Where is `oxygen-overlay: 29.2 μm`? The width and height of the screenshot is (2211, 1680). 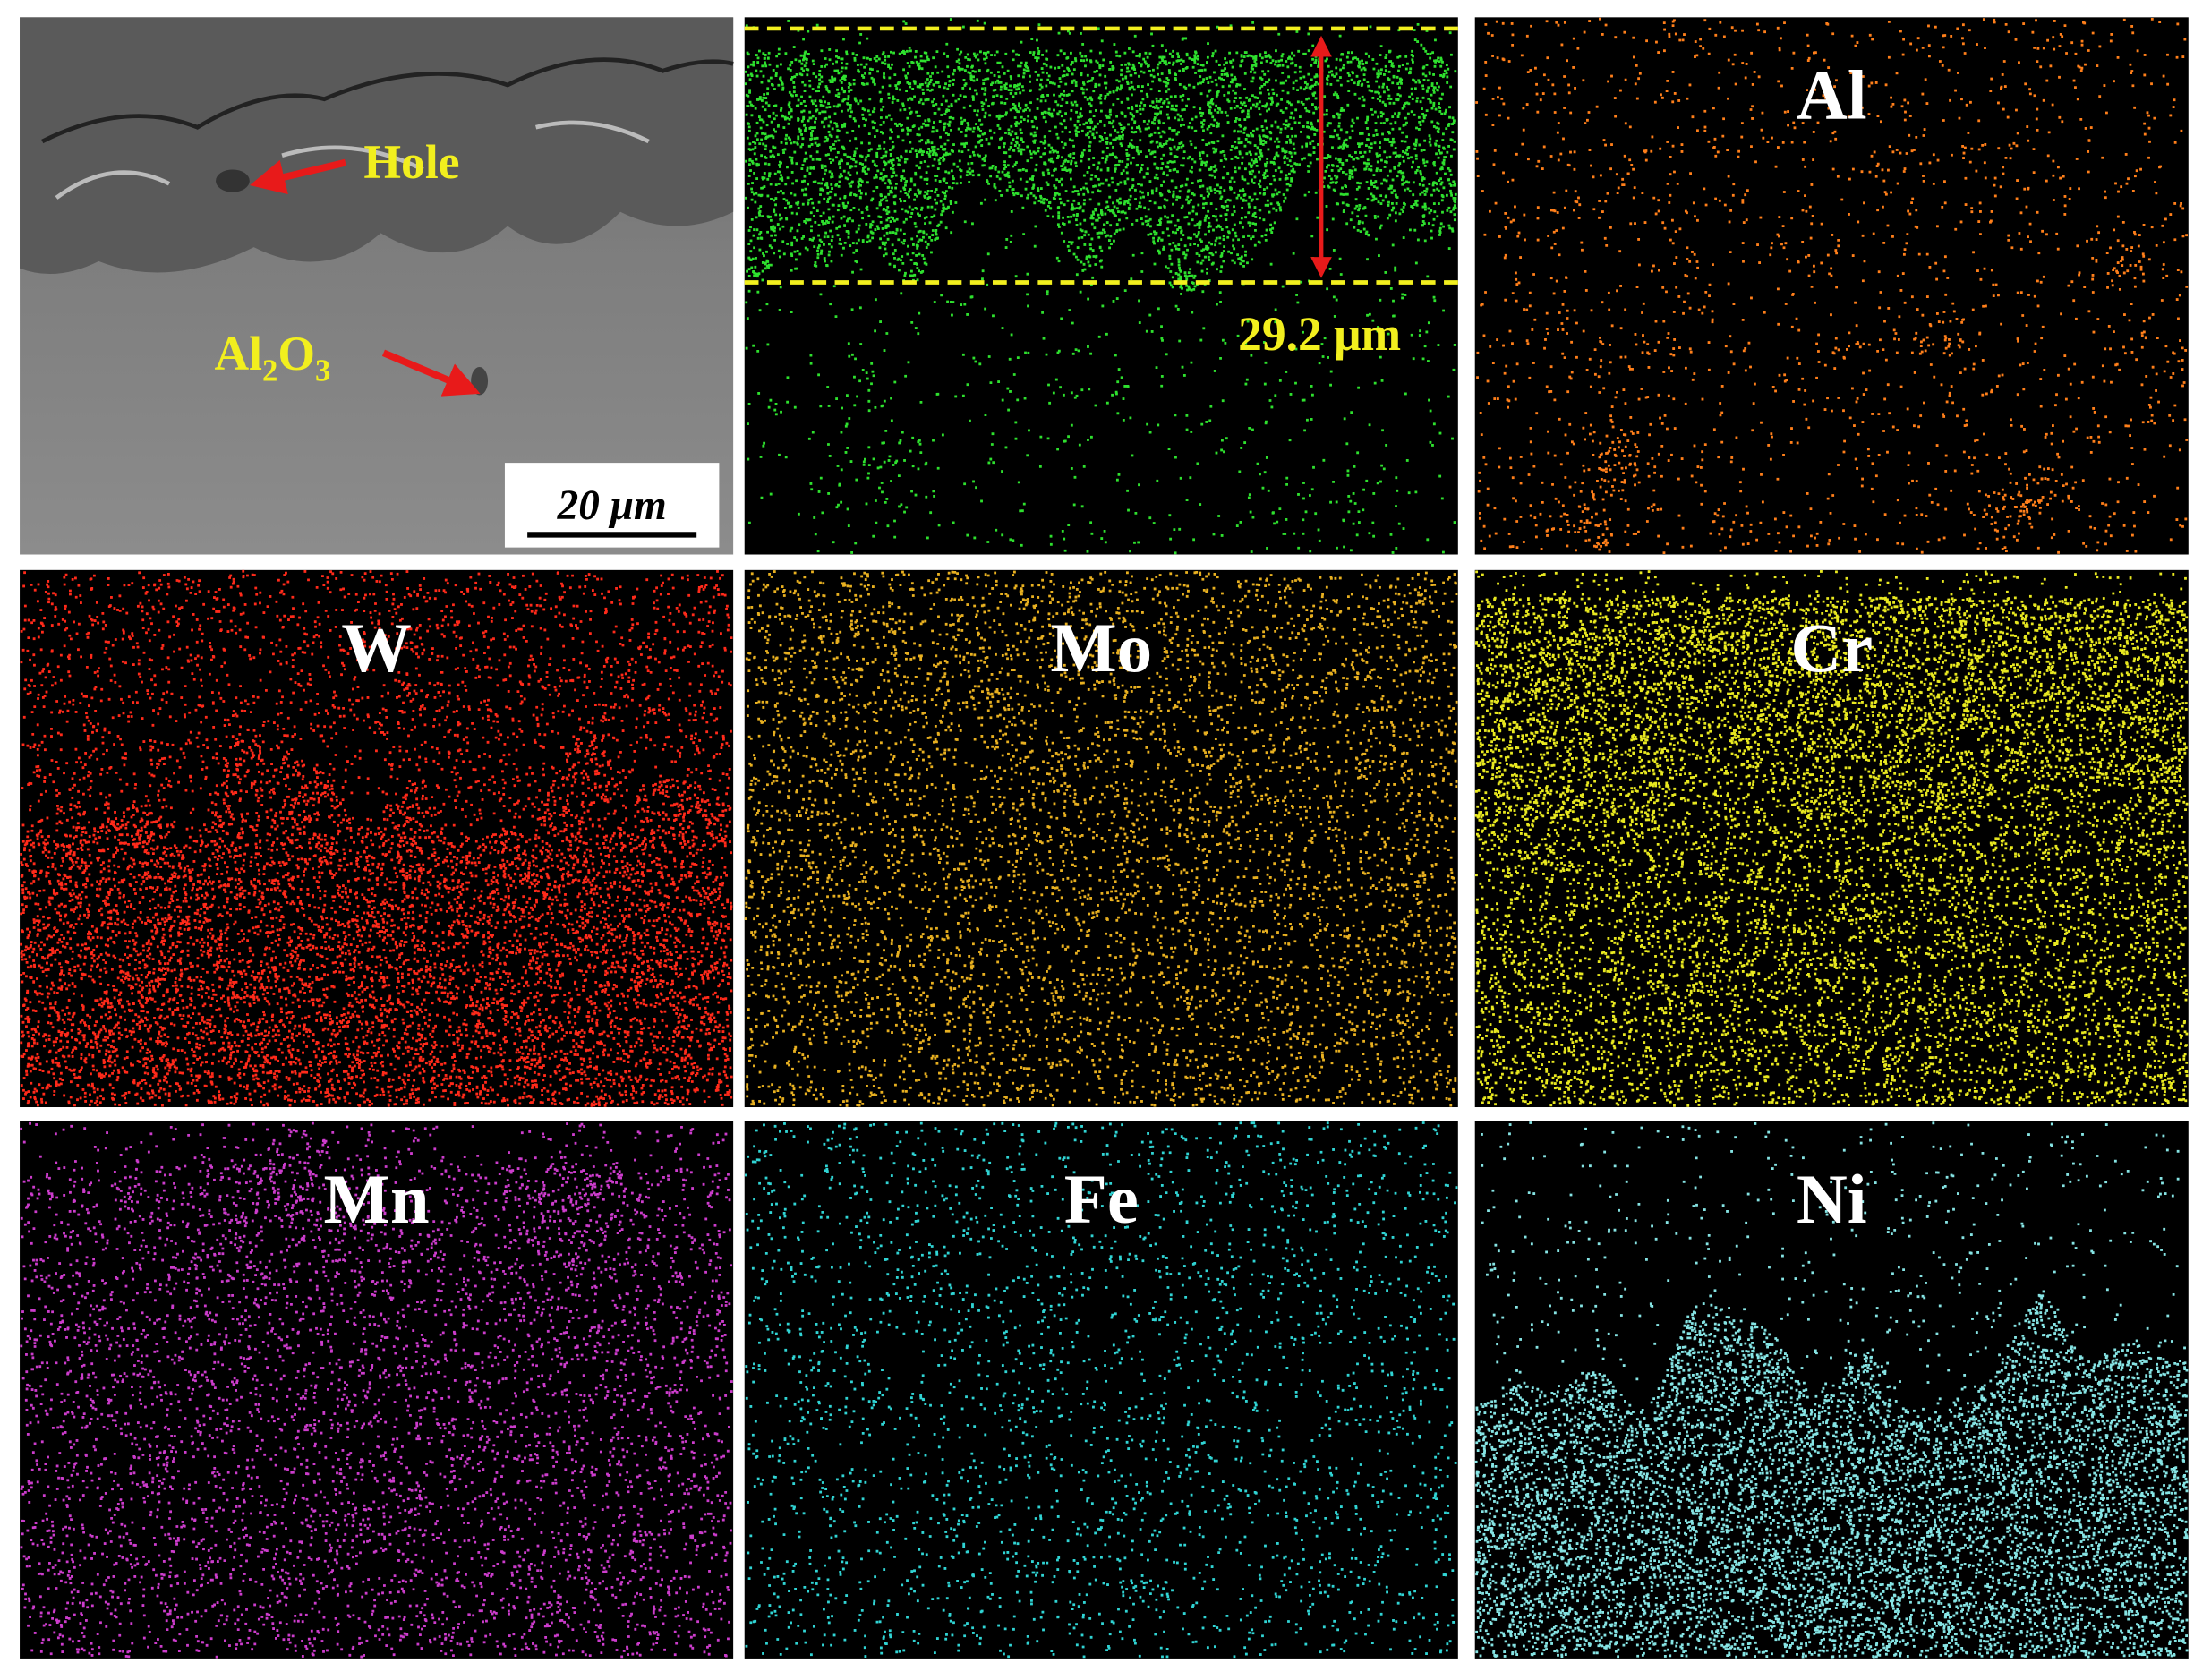
oxygen-overlay: 29.2 μm is located at coordinates (1102, 193).